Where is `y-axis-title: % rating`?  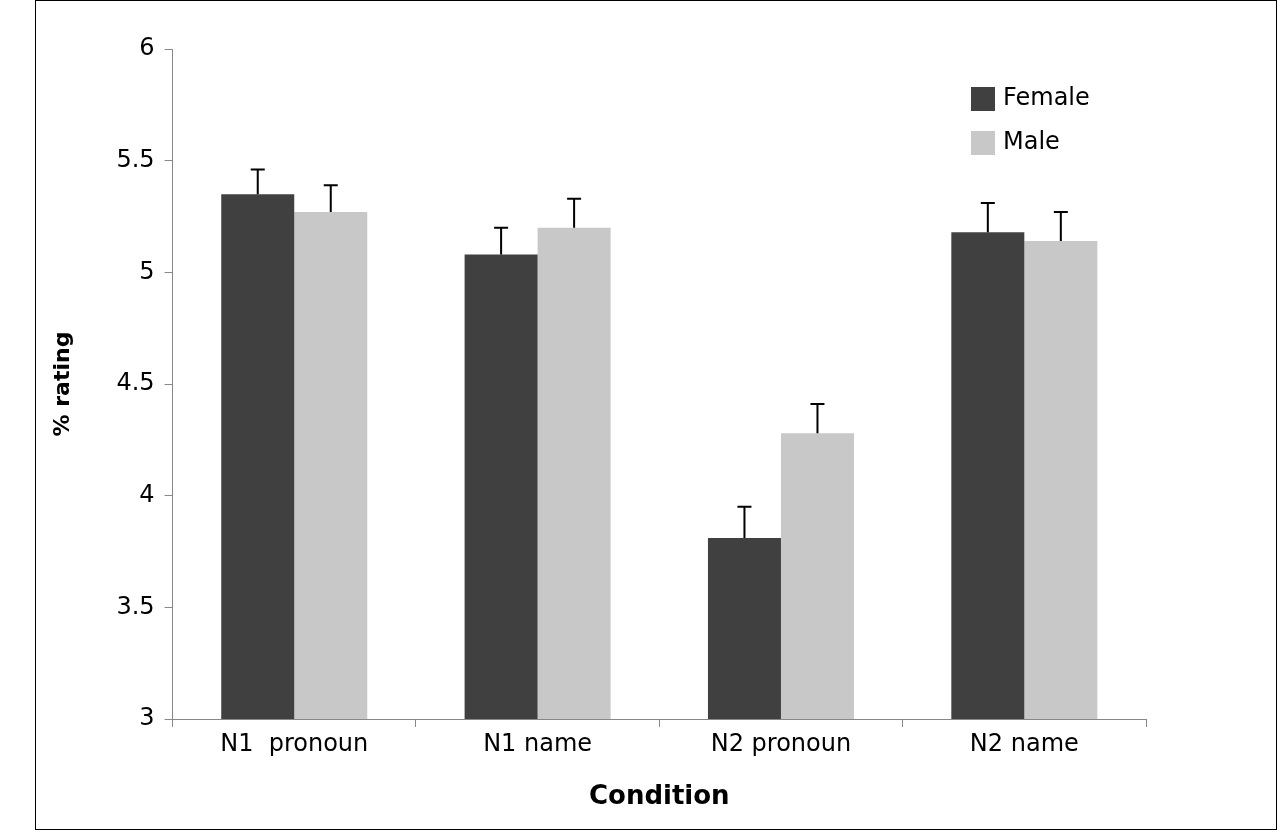 y-axis-title: % rating is located at coordinates (61, 384).